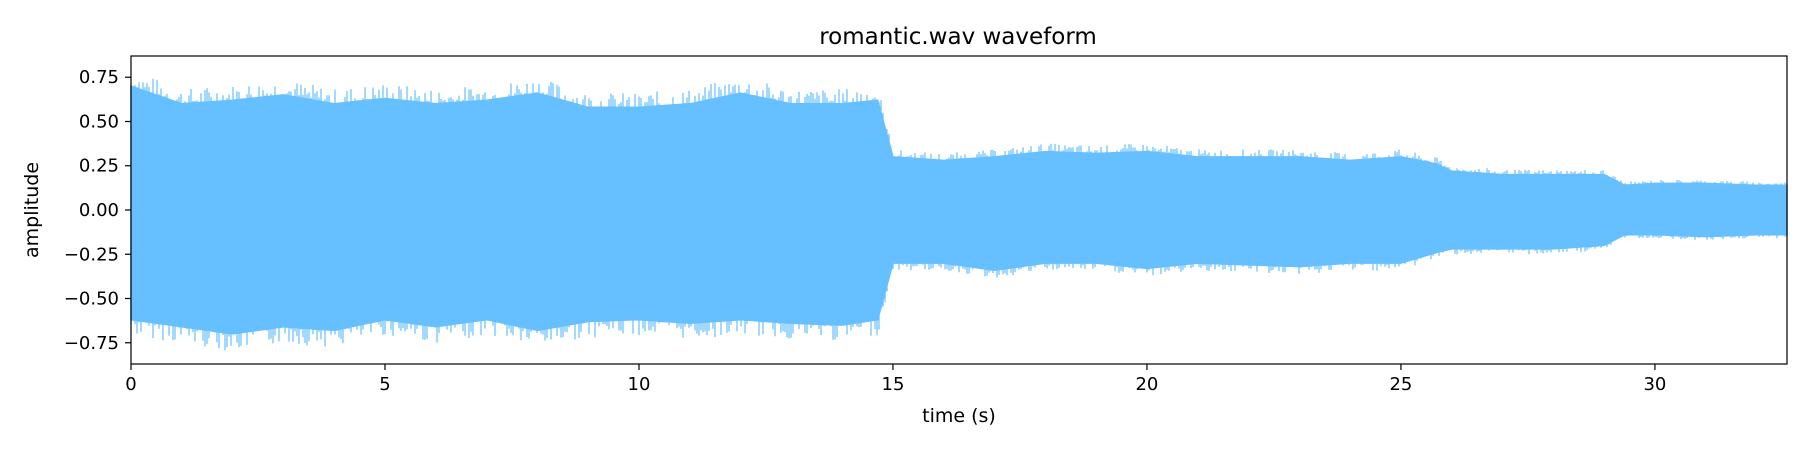  Describe the element at coordinates (958, 37) in the screenshot. I see `chart-title: romantic.wav waveform` at that location.